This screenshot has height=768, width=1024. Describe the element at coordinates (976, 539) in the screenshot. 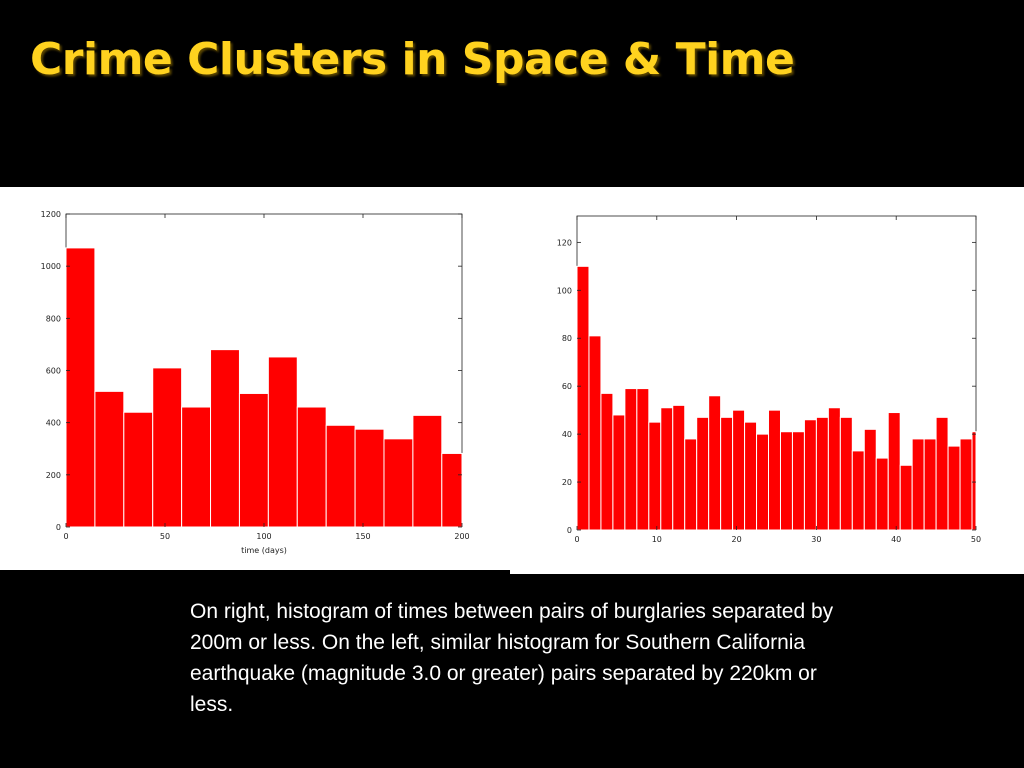

I see `burg-xtick-label: 50` at that location.